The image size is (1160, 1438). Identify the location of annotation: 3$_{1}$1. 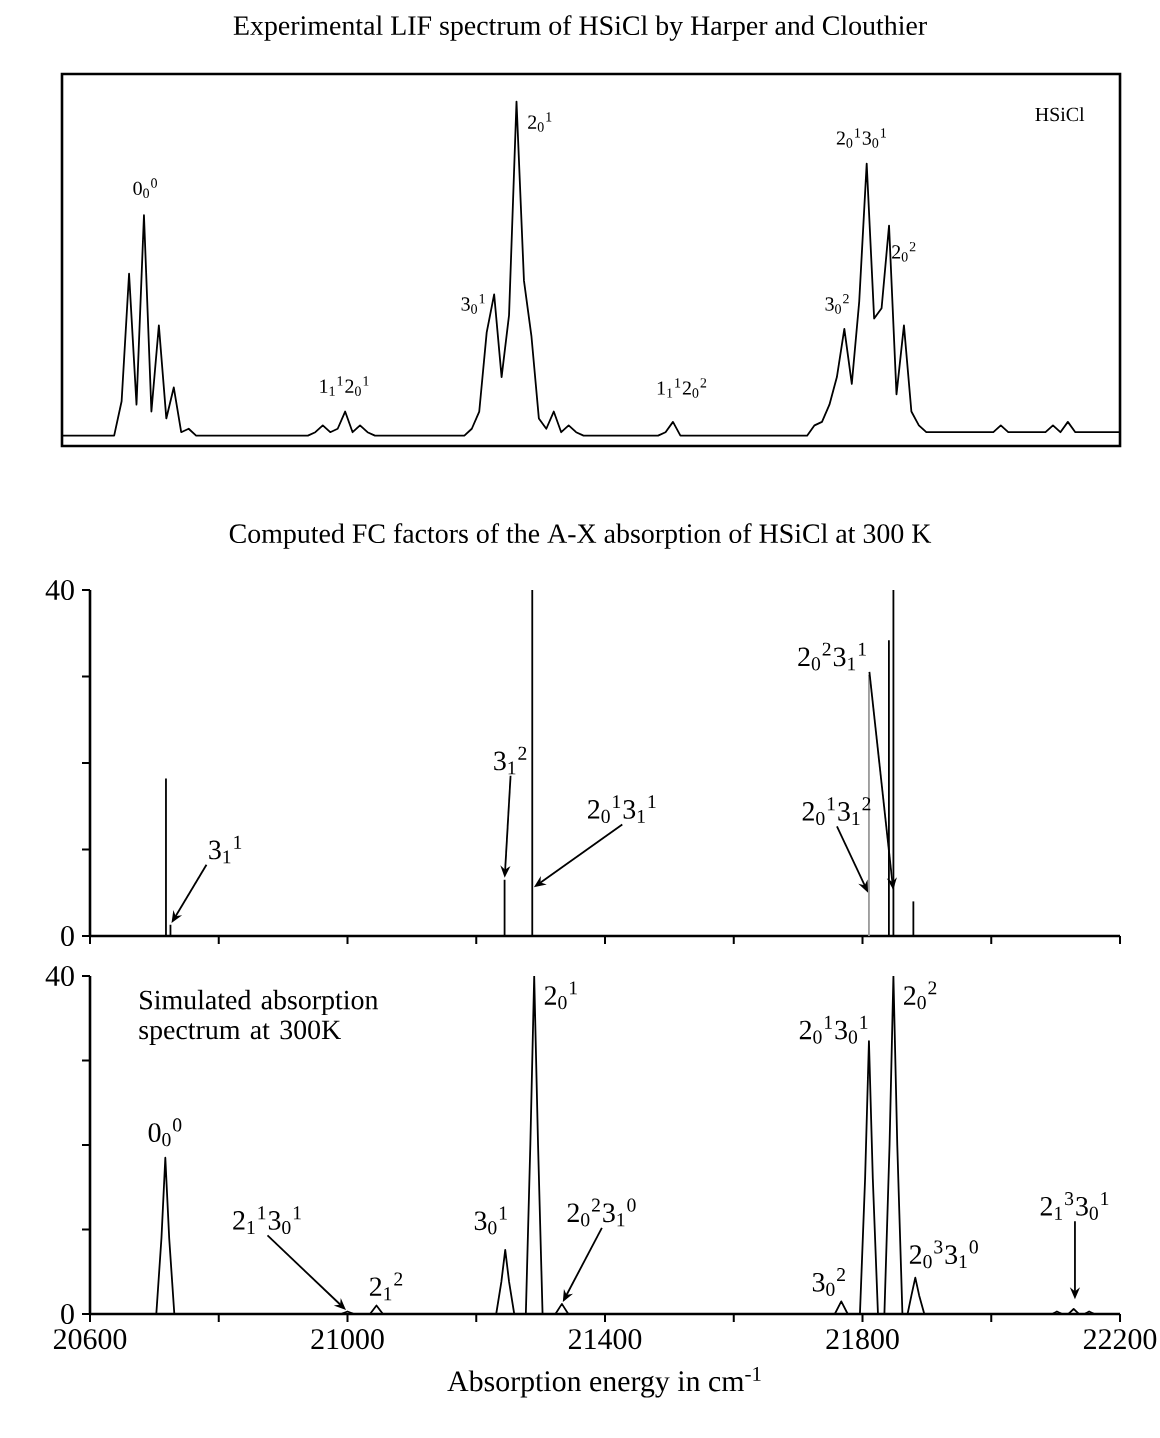
(225, 849).